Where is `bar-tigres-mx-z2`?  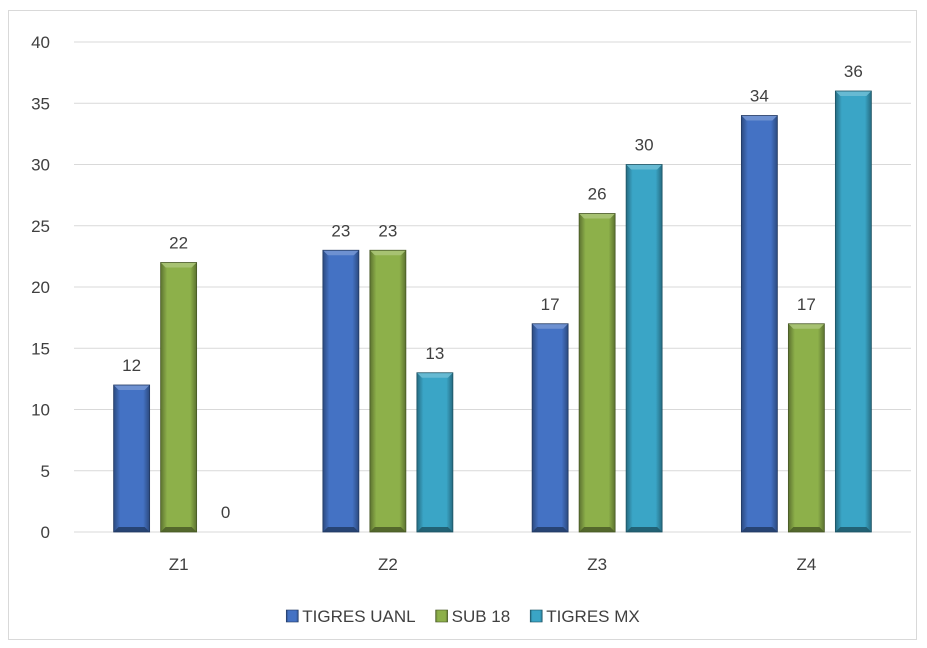 bar-tigres-mx-z2 is located at coordinates (435, 452).